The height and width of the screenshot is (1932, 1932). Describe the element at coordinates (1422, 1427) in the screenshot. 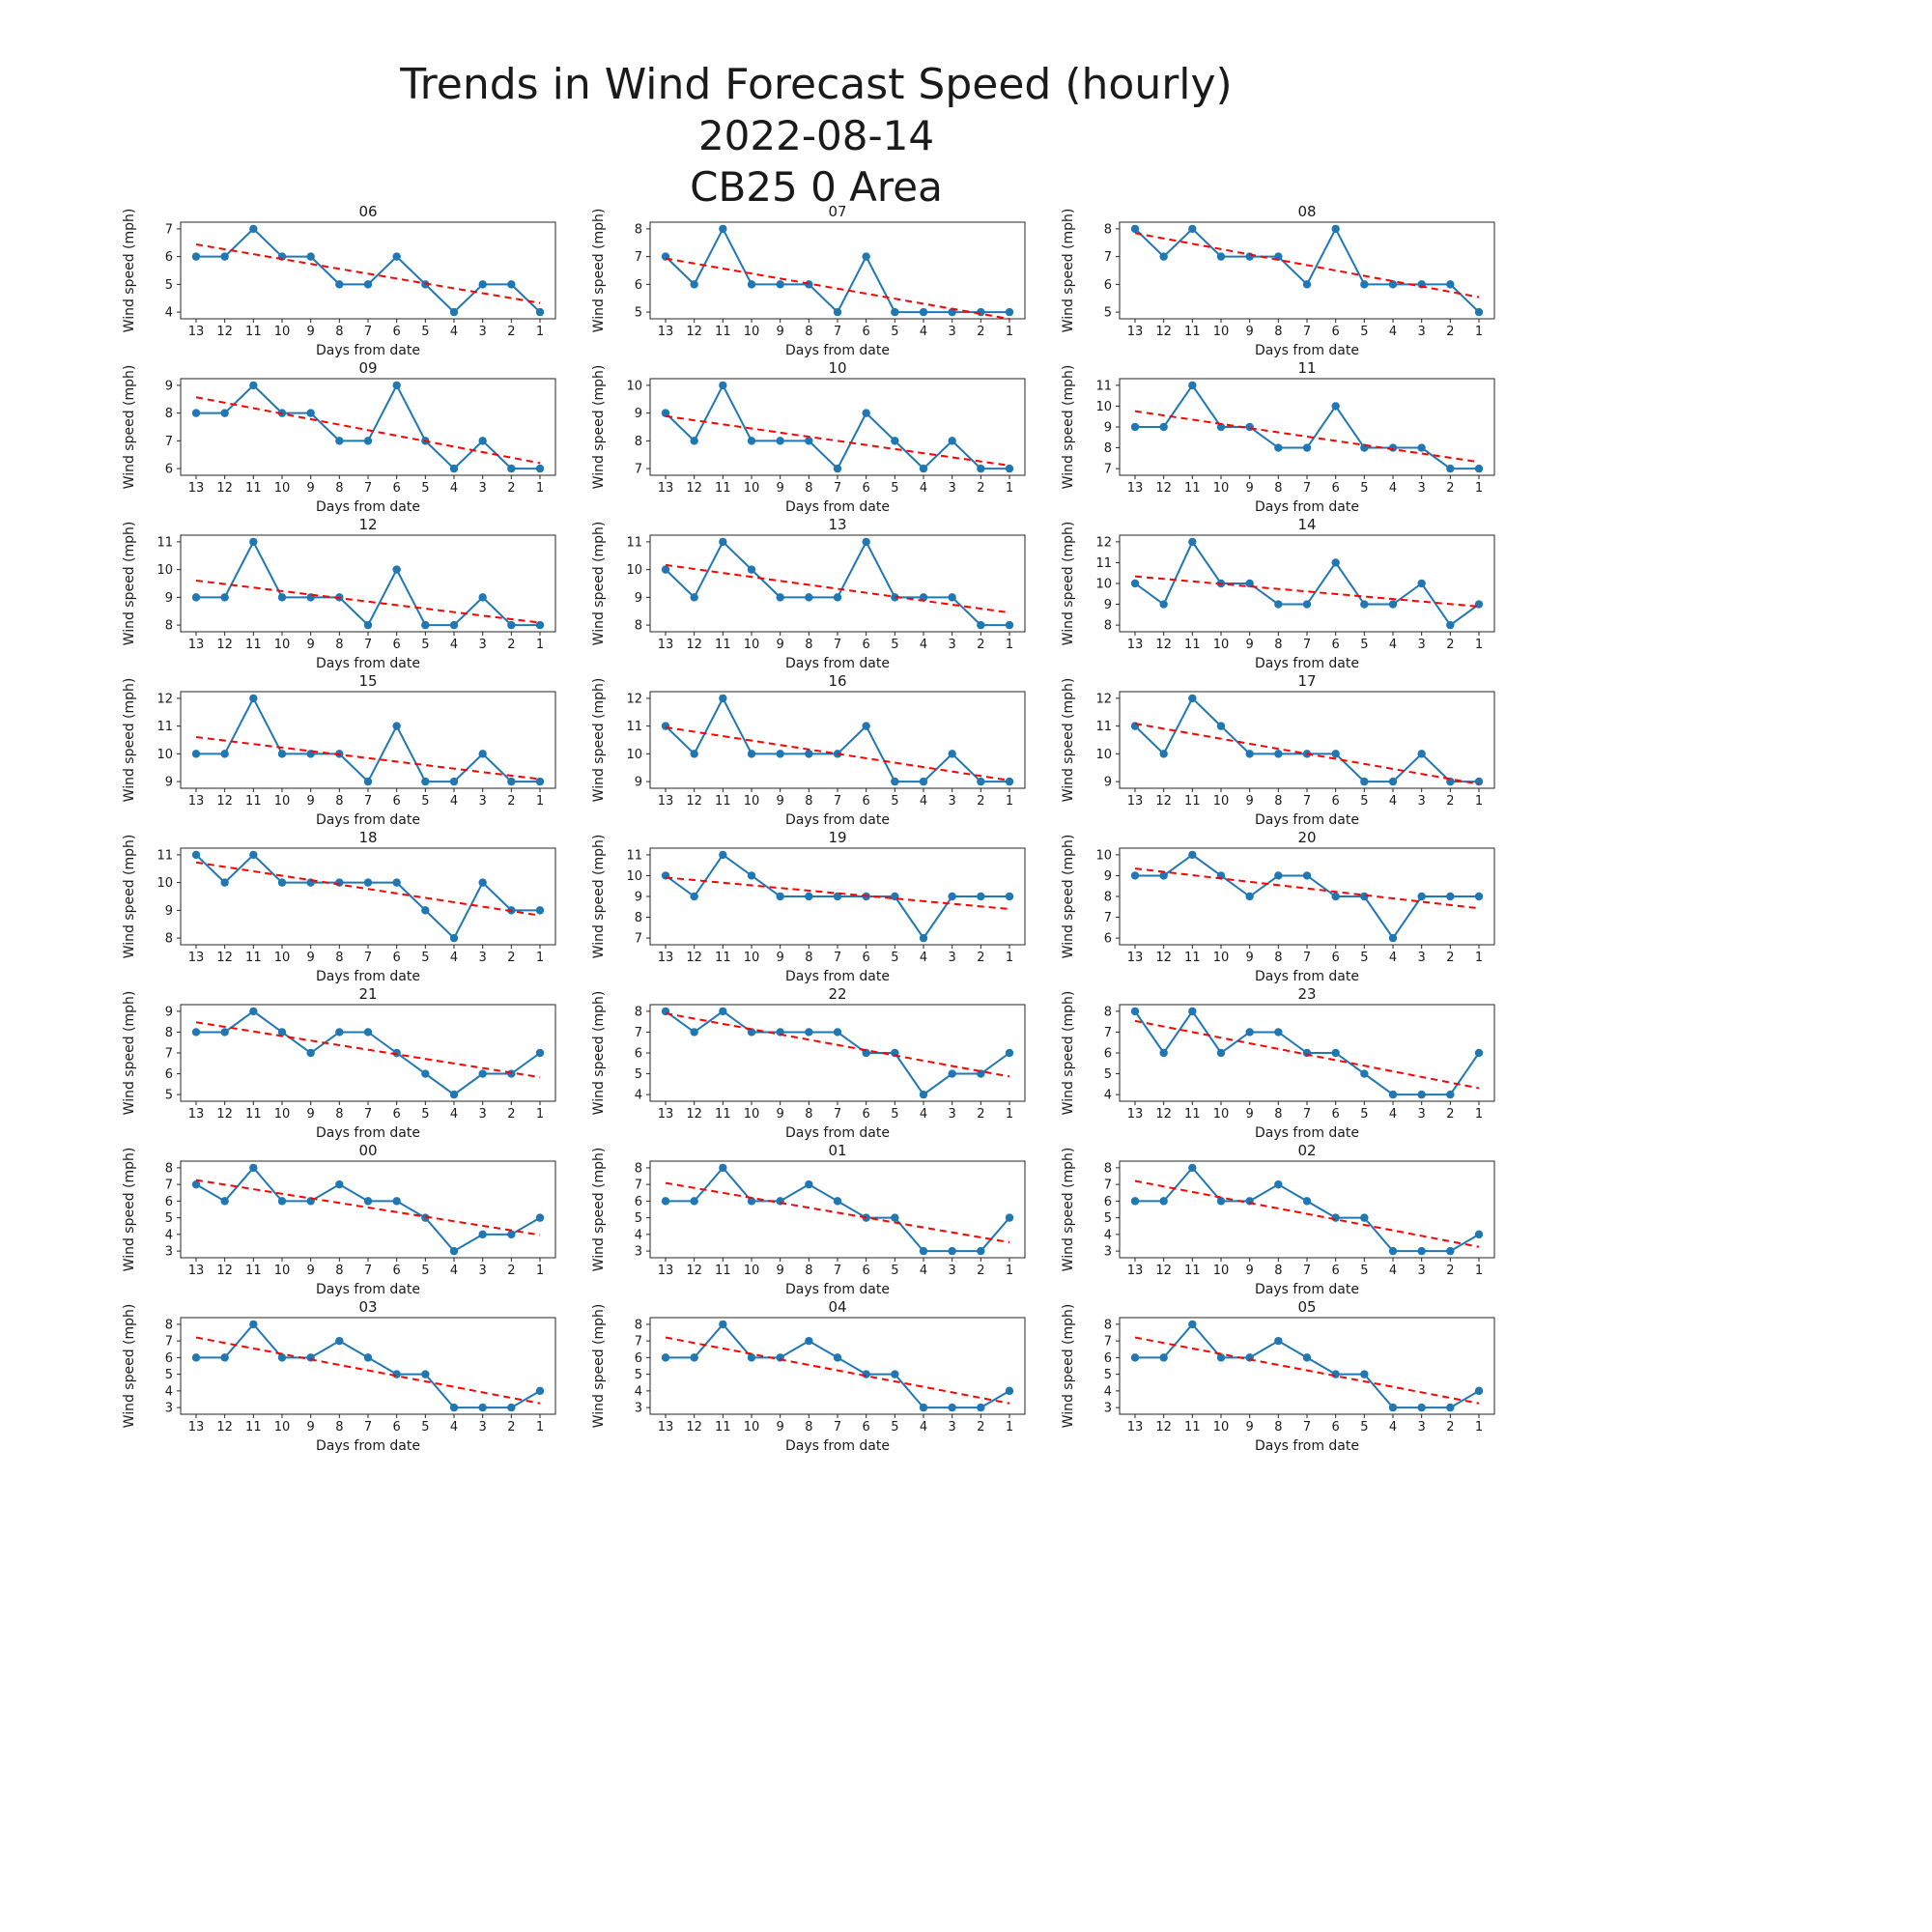

I see `x-tick-label: 3` at that location.